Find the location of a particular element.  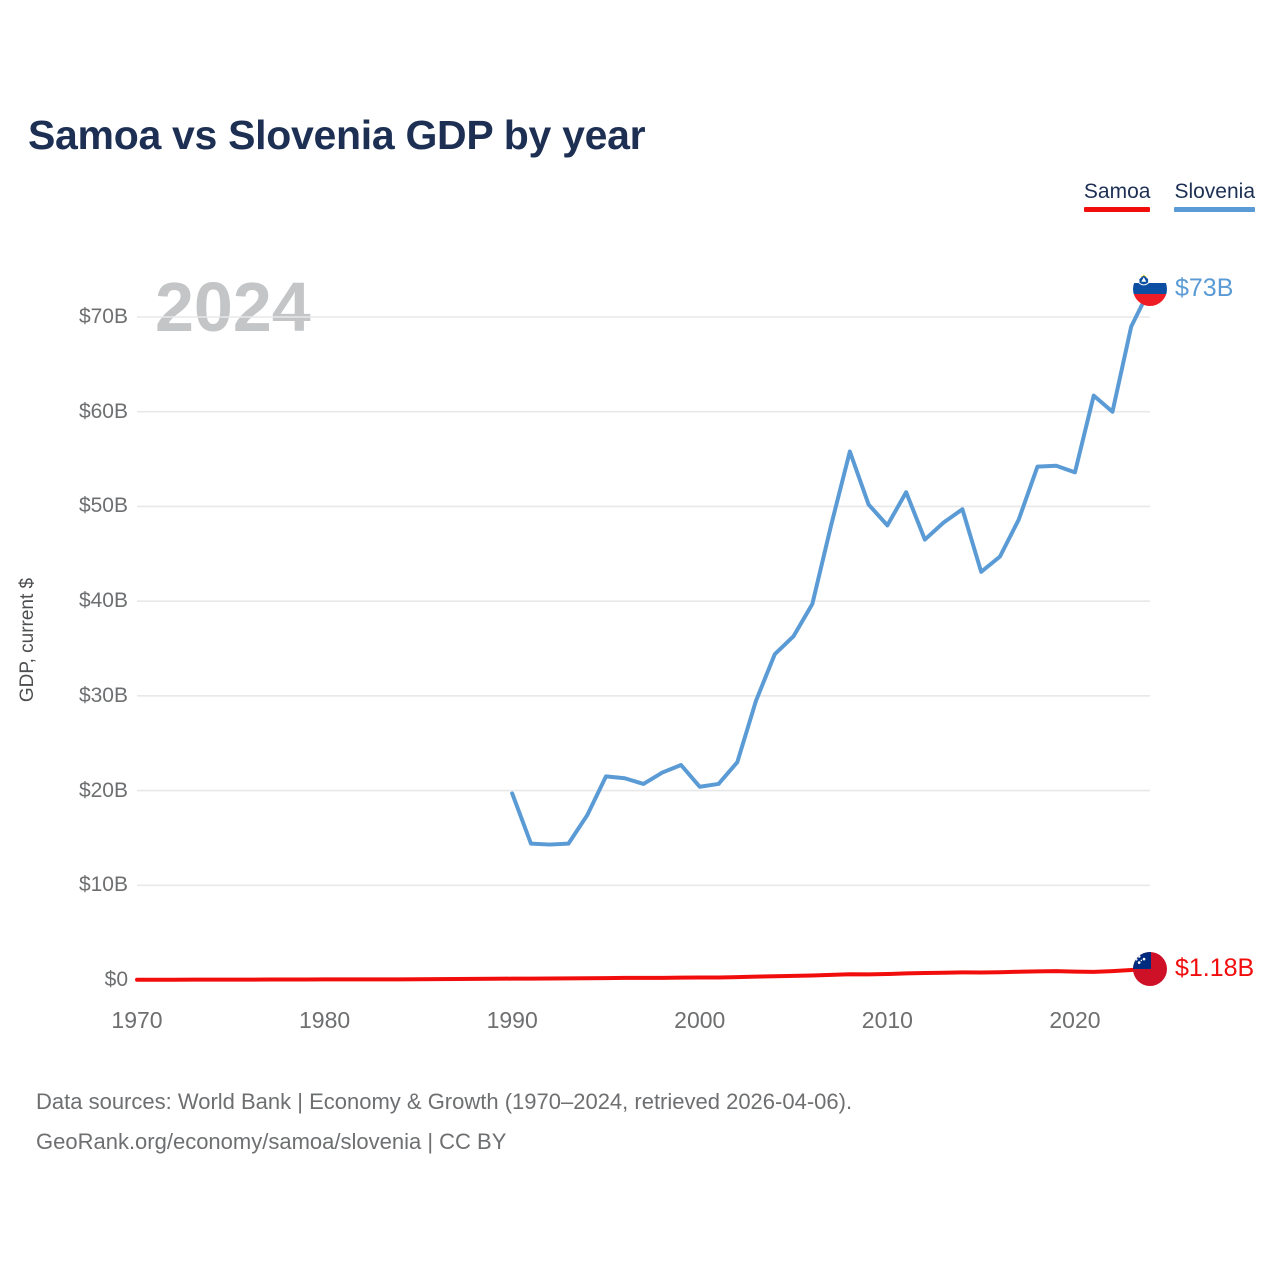

x-tick-label: 2000 is located at coordinates (700, 1020).